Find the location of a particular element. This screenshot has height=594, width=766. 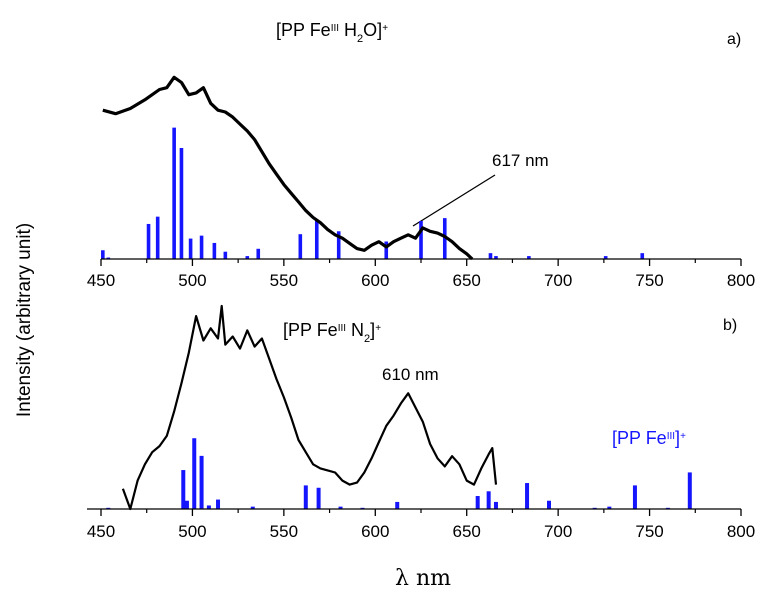

panel-b-stems is located at coordinates (399, 473).